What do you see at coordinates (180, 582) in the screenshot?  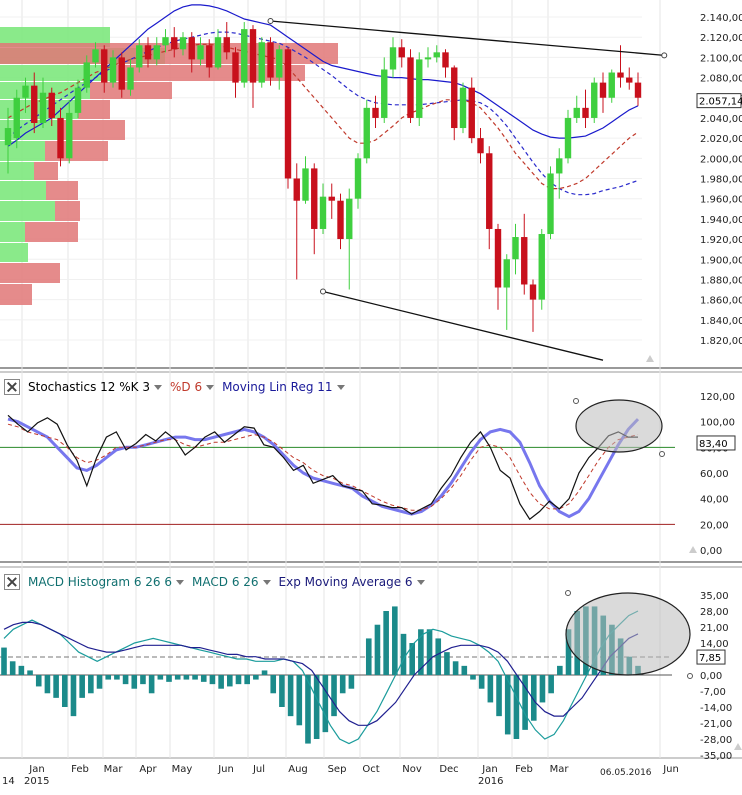 I see `macd-hist-dropdown-icon` at bounding box center [180, 582].